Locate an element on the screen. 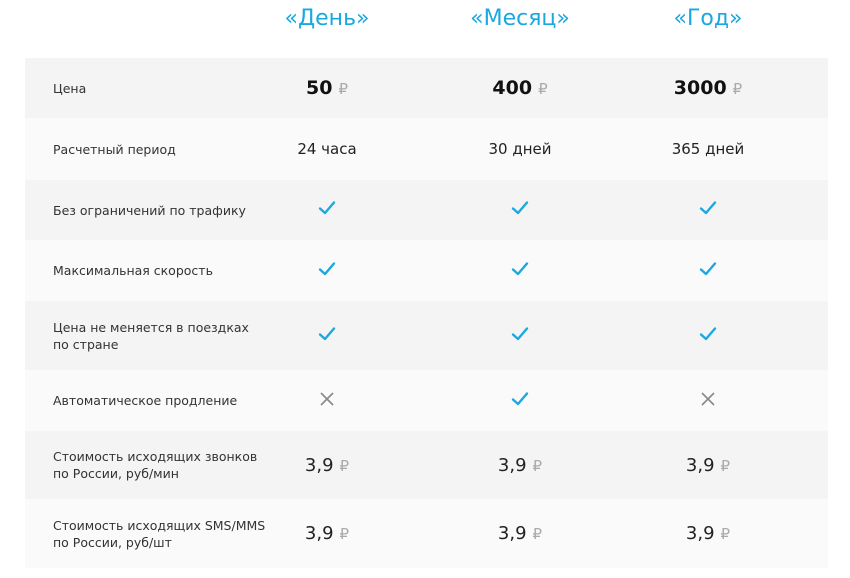 The image size is (850, 578). plan-header-day: «День» is located at coordinates (327, 18).